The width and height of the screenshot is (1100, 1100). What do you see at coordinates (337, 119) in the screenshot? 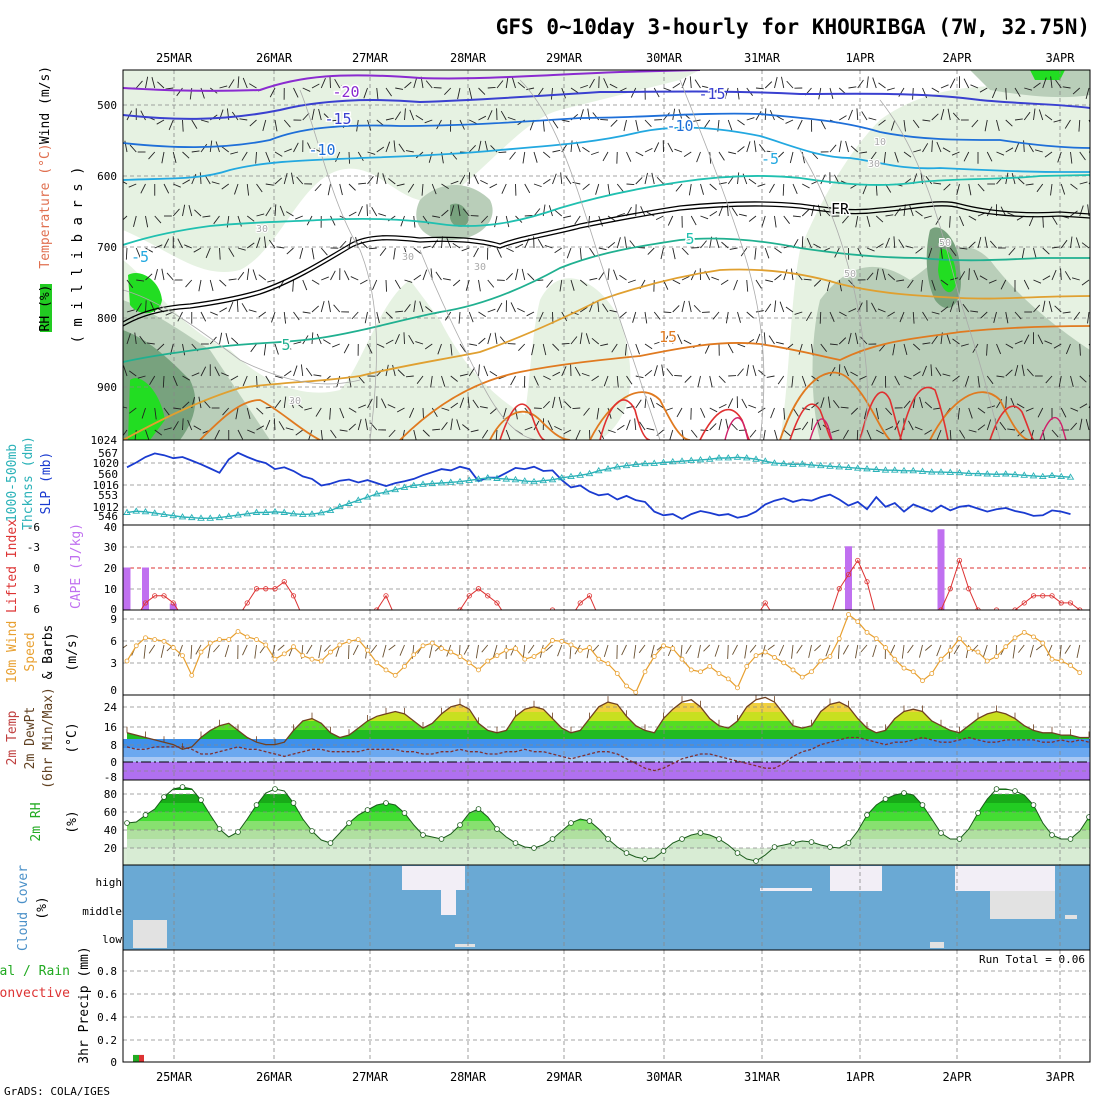
I see `contour-label: -15` at bounding box center [337, 119].